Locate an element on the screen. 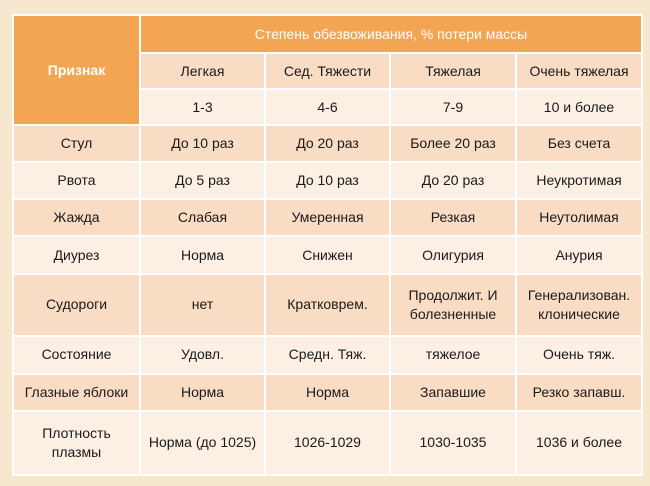 Image resolution: width=650 pixels, height=486 pixels. table-cell: Снижен is located at coordinates (327, 255).